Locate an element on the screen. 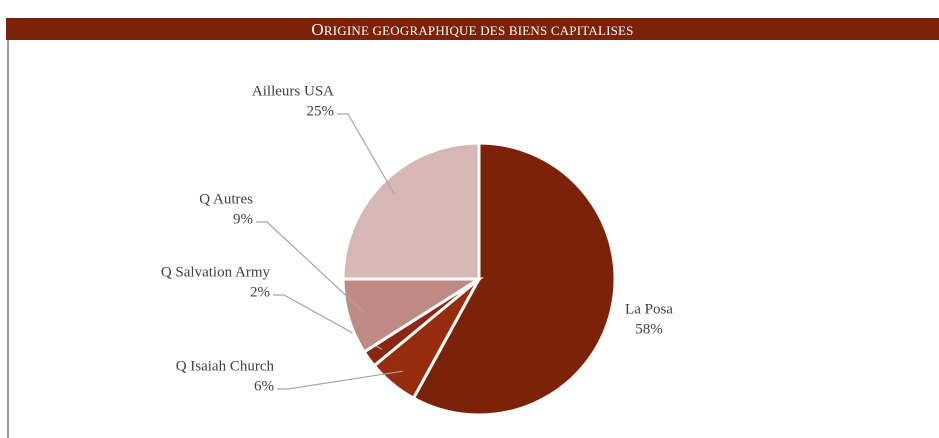 This screenshot has height=438, width=939. slice-value-label: 25% is located at coordinates (321, 111).